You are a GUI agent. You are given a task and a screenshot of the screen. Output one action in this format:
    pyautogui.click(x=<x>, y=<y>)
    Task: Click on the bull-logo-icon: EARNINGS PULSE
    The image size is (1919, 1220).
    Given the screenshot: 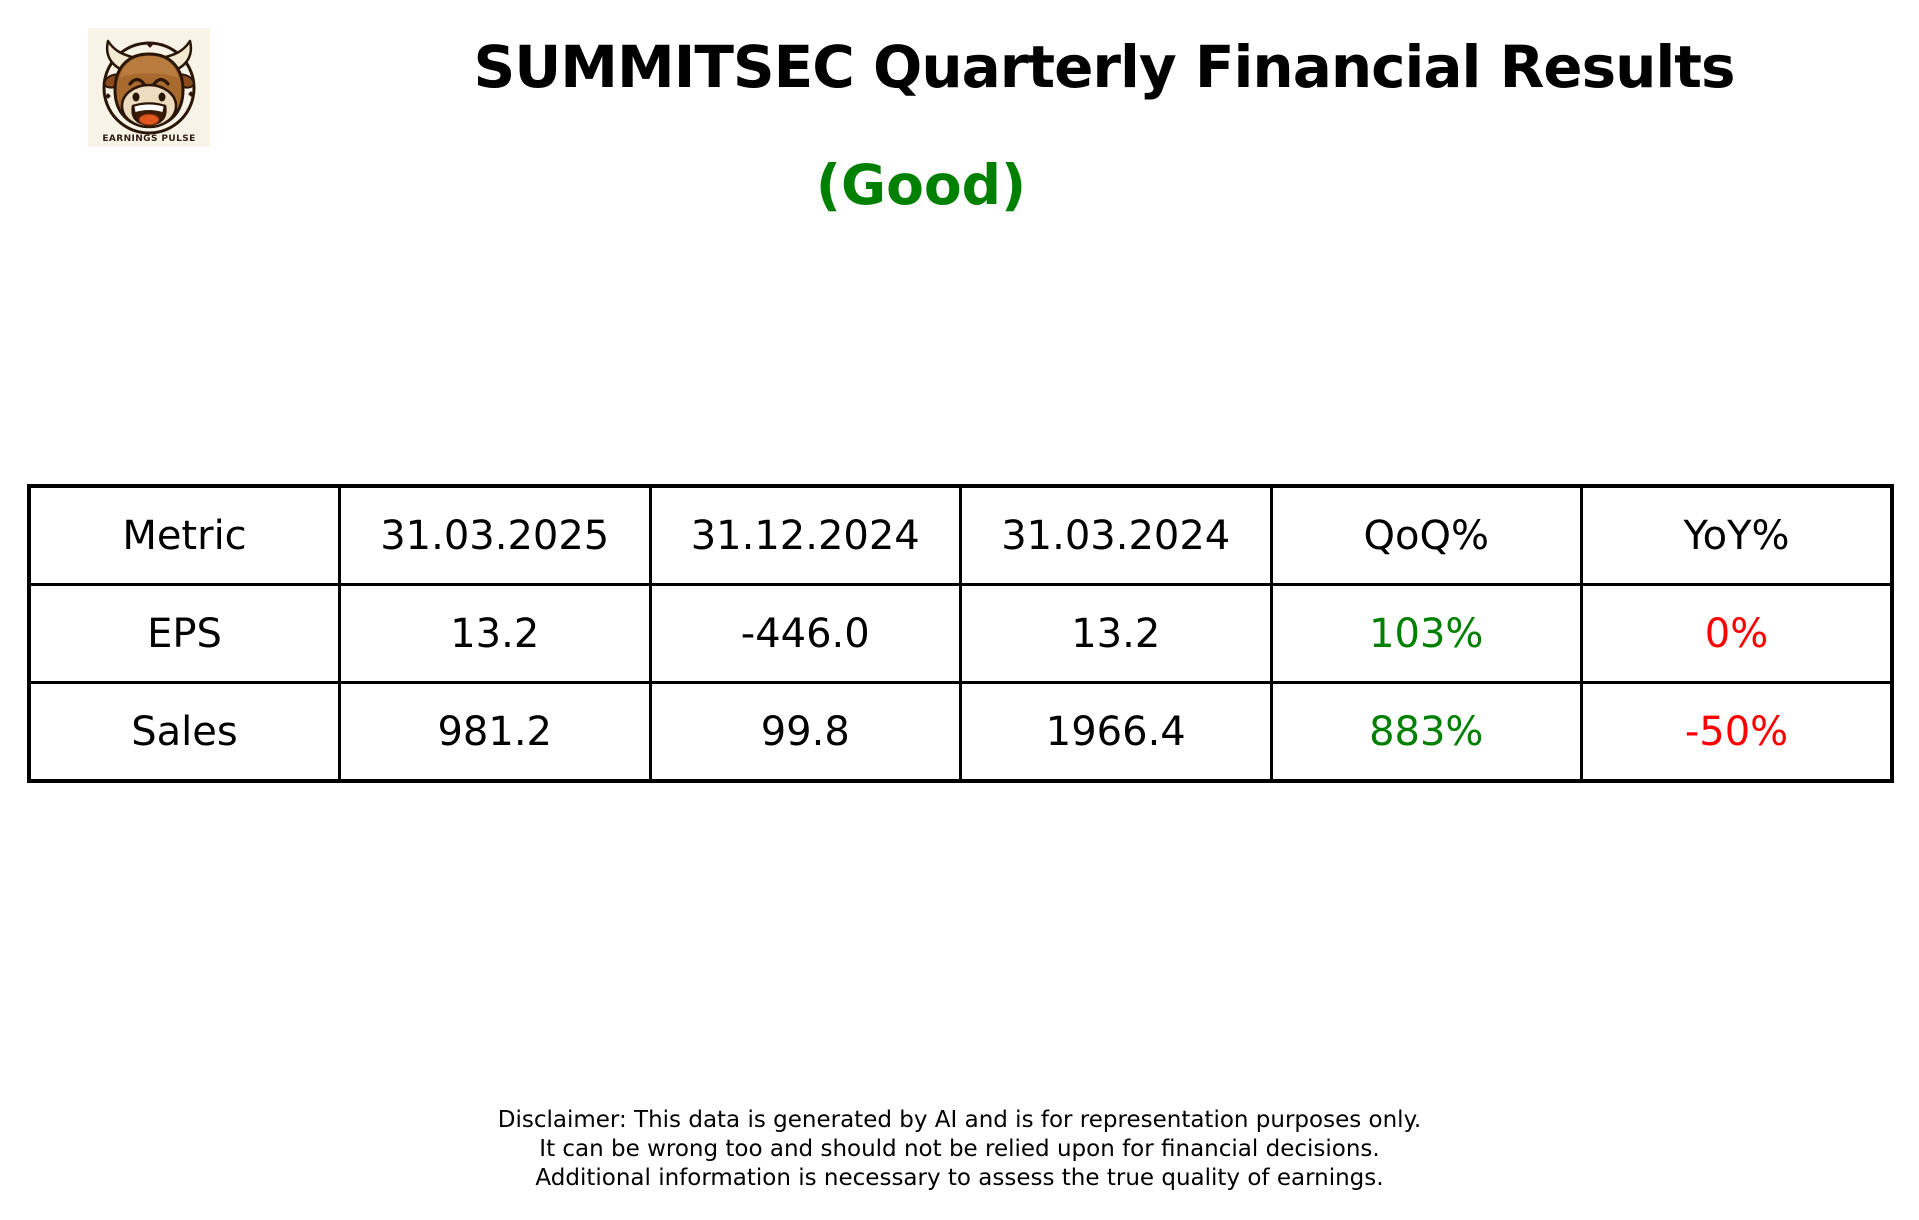 What is the action you would take?
    pyautogui.click(x=149, y=87)
    